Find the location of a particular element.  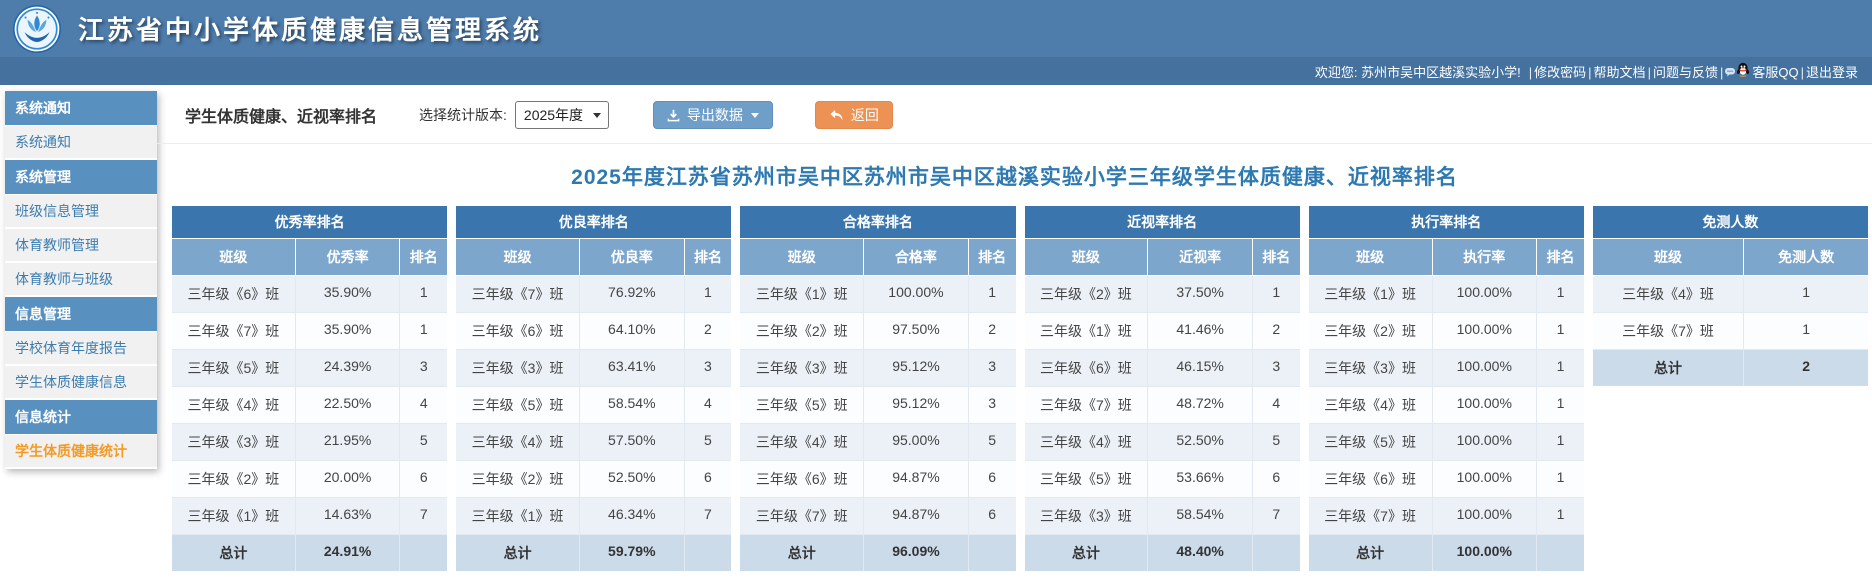

sidebar-section-header: 系统通知 is located at coordinates (81, 108).